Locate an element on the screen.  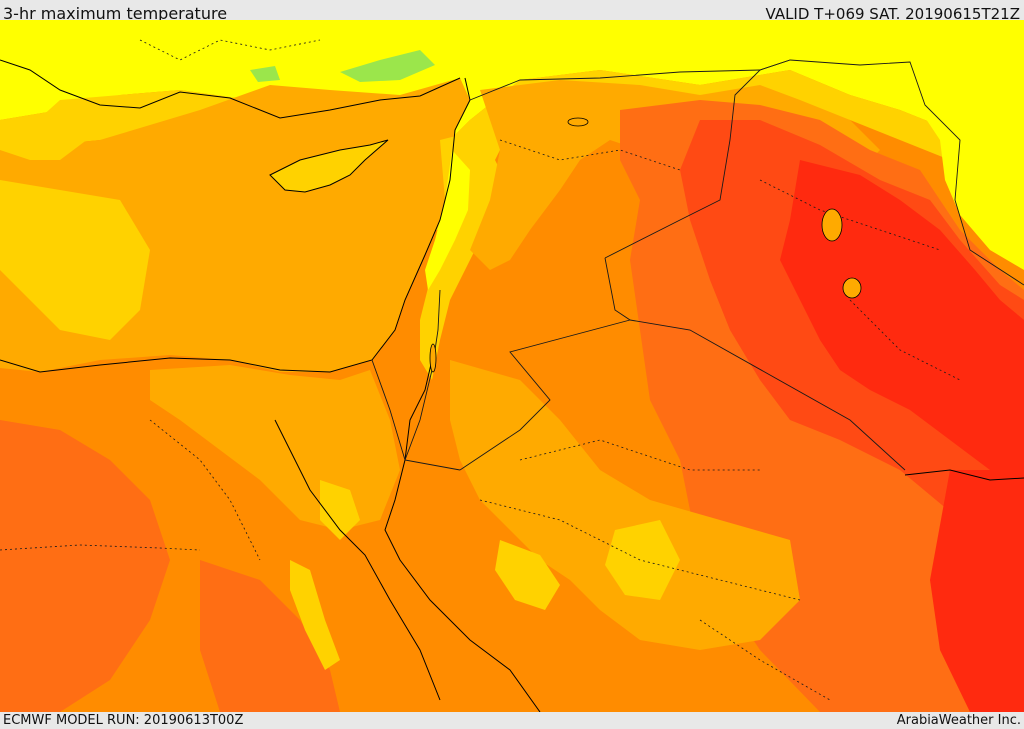
coastline-gulf-of-aqaba is located at coordinates (418, 410).